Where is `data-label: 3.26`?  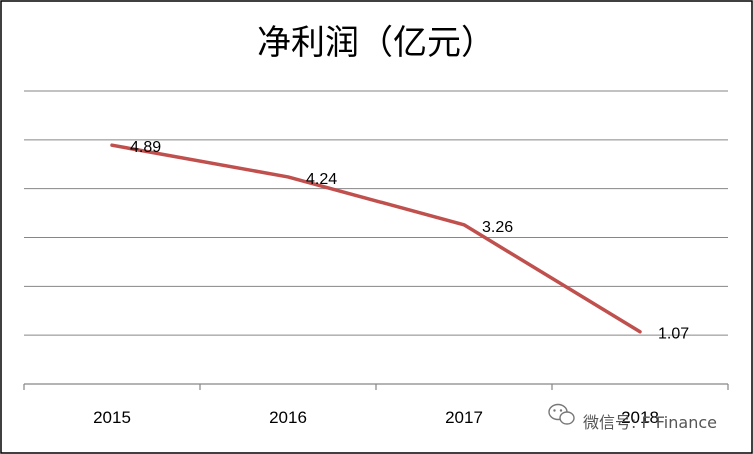 data-label: 3.26 is located at coordinates (497, 227).